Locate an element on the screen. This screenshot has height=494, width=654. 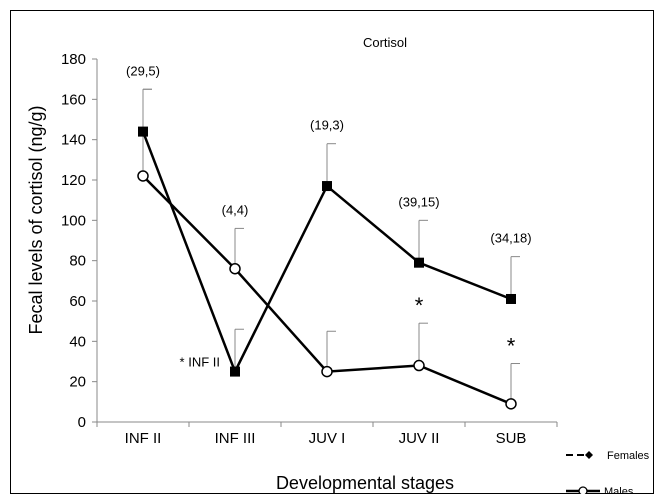
sample-size-label: (29,5) is located at coordinates (143, 70).